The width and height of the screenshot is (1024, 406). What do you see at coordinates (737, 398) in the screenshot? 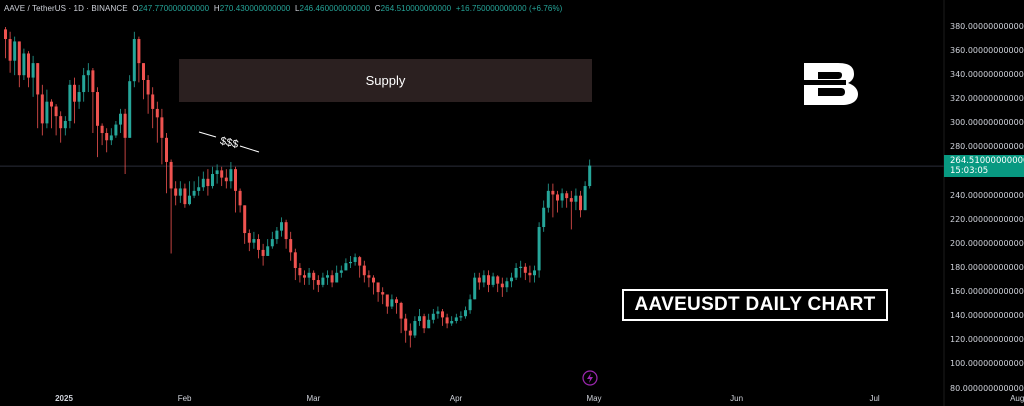
I see `x-tick-label: Jun` at bounding box center [737, 398].